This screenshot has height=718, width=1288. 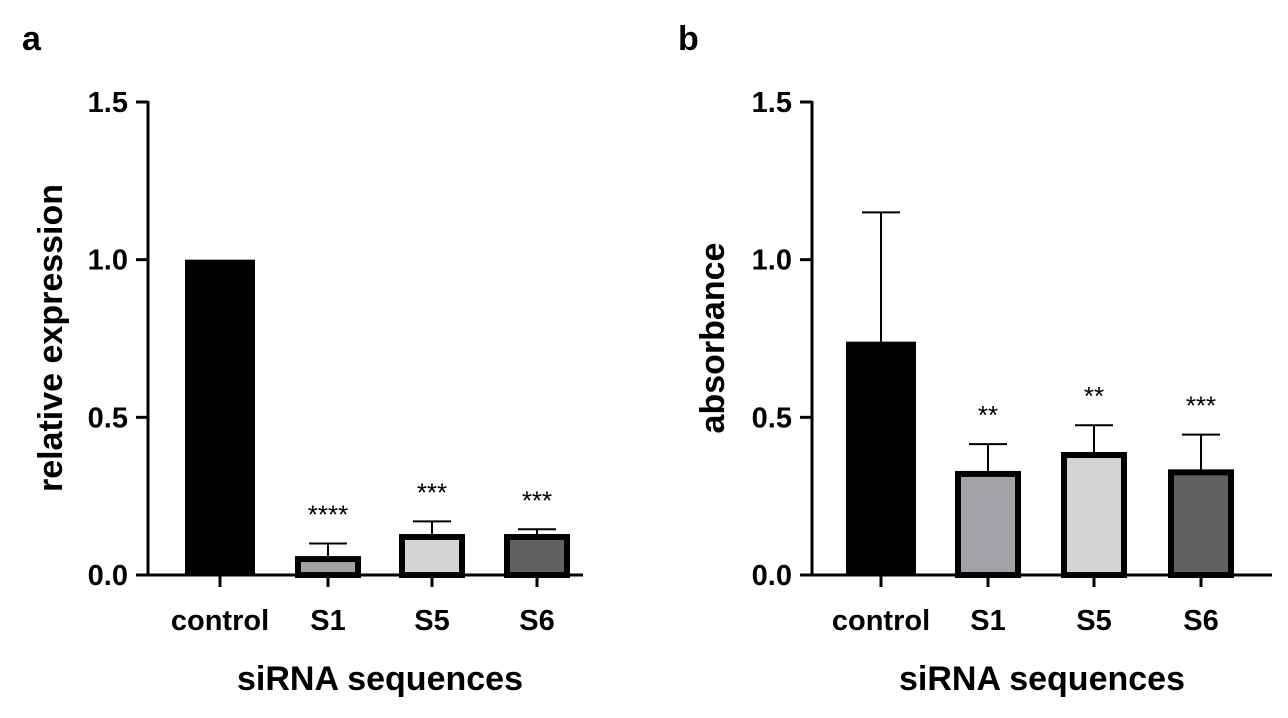 I want to click on panel-b-xtick-label-S5: S5, so click(x=1093, y=621).